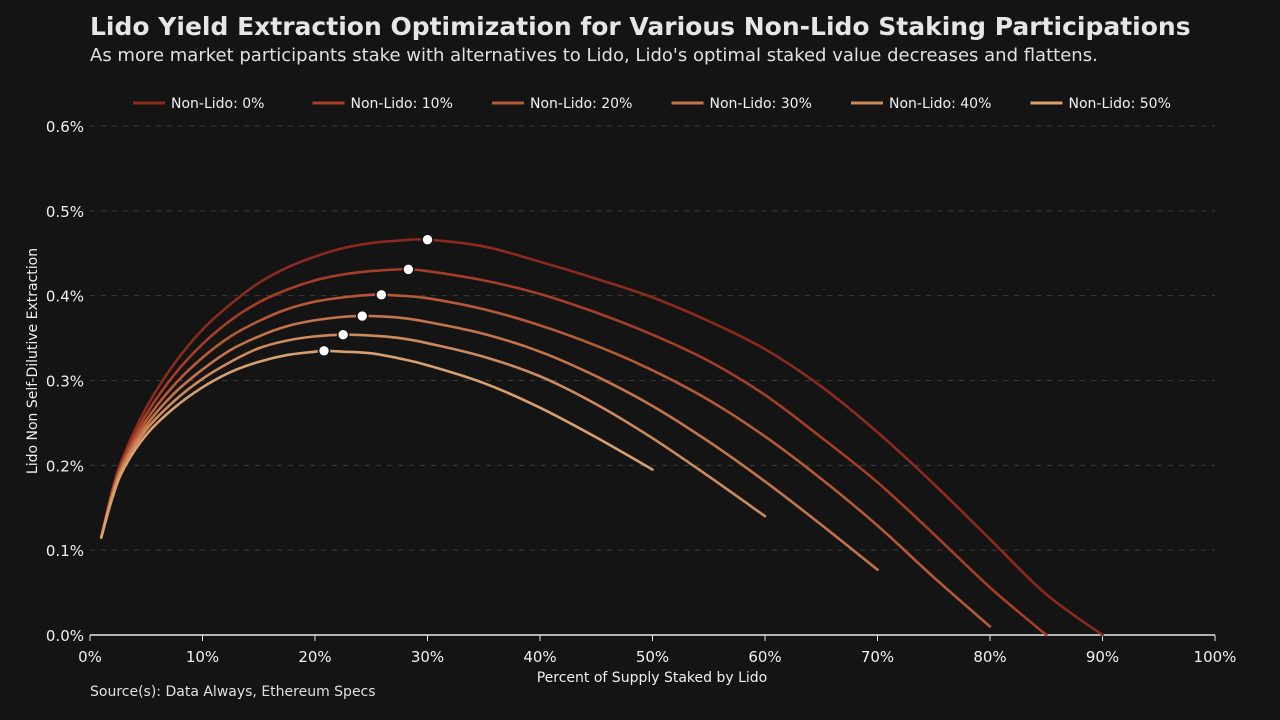 This screenshot has width=1280, height=720. Describe the element at coordinates (90, 657) in the screenshot. I see `x-tick-label: 0%` at that location.